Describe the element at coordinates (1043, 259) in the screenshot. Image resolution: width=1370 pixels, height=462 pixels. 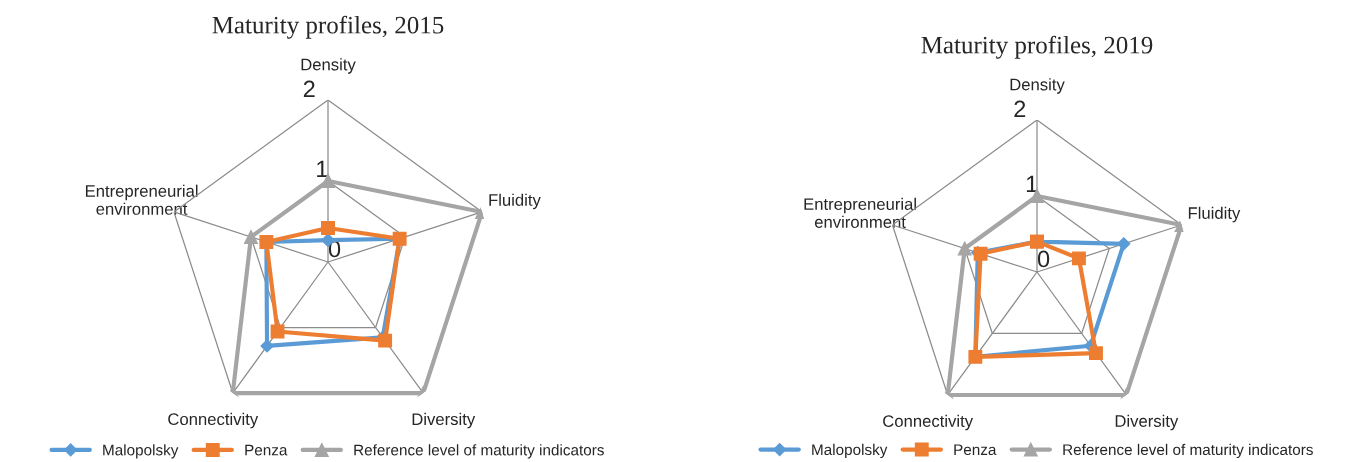
I see `y-tick-label: 0` at that location.